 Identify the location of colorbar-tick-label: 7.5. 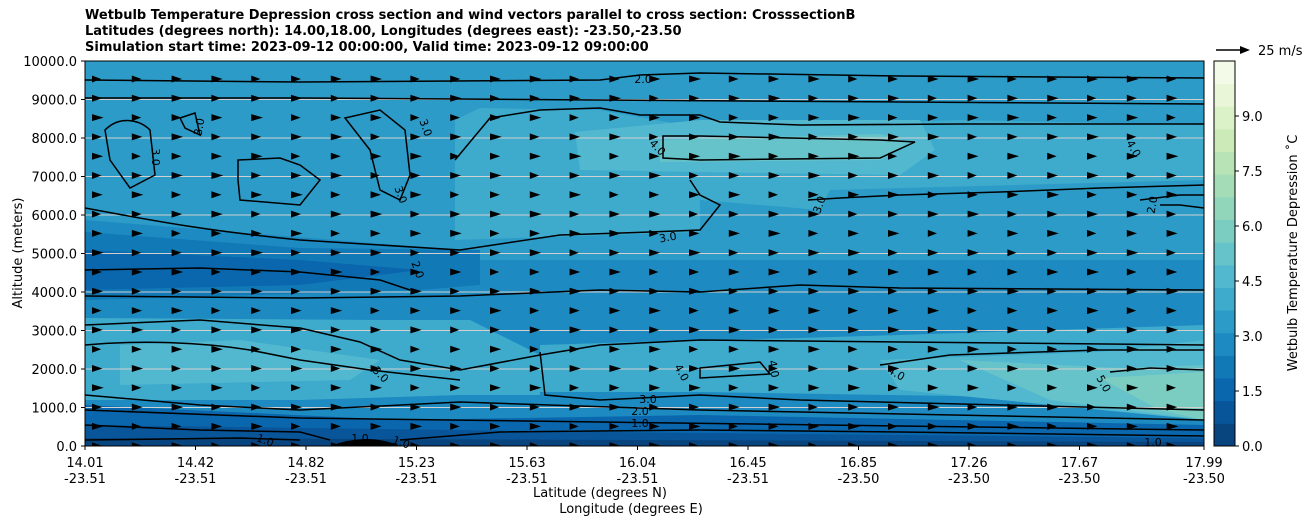
(1252, 172).